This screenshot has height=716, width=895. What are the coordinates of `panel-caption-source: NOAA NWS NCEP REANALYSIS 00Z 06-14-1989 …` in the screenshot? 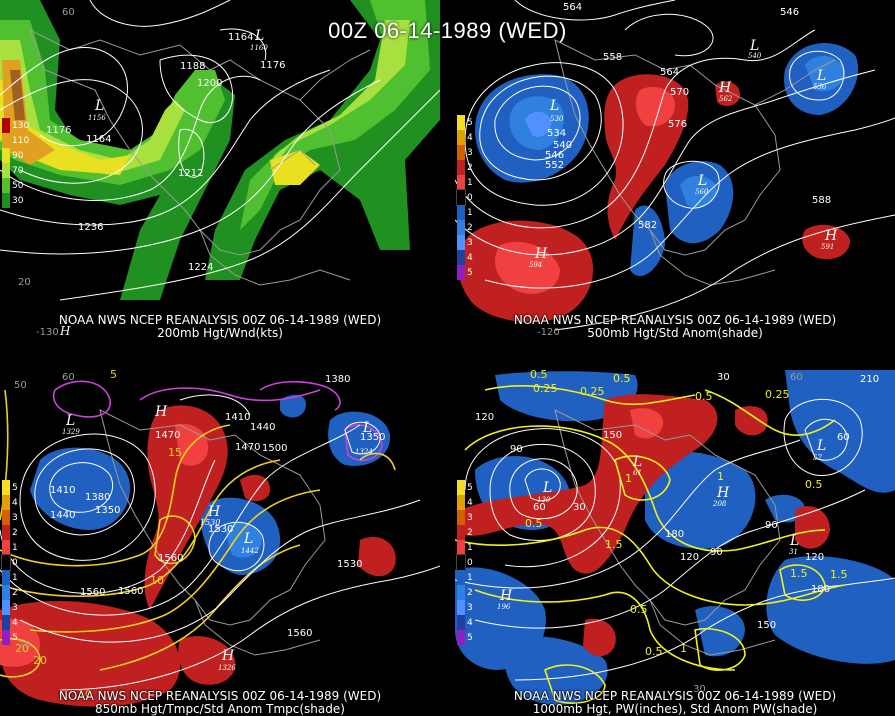 It's located at (220, 320).